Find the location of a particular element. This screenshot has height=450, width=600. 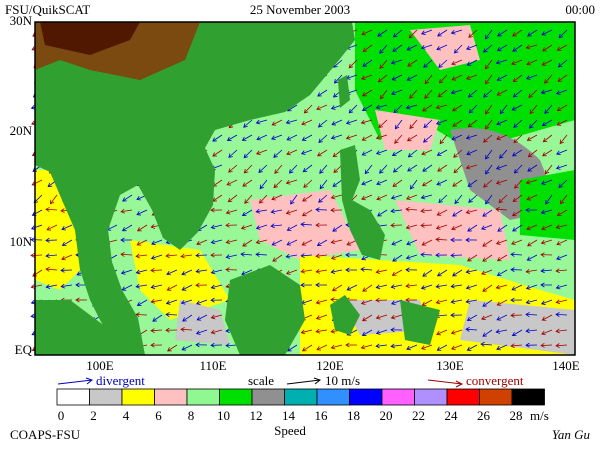

region-lightgray is located at coordinates (375, 327).